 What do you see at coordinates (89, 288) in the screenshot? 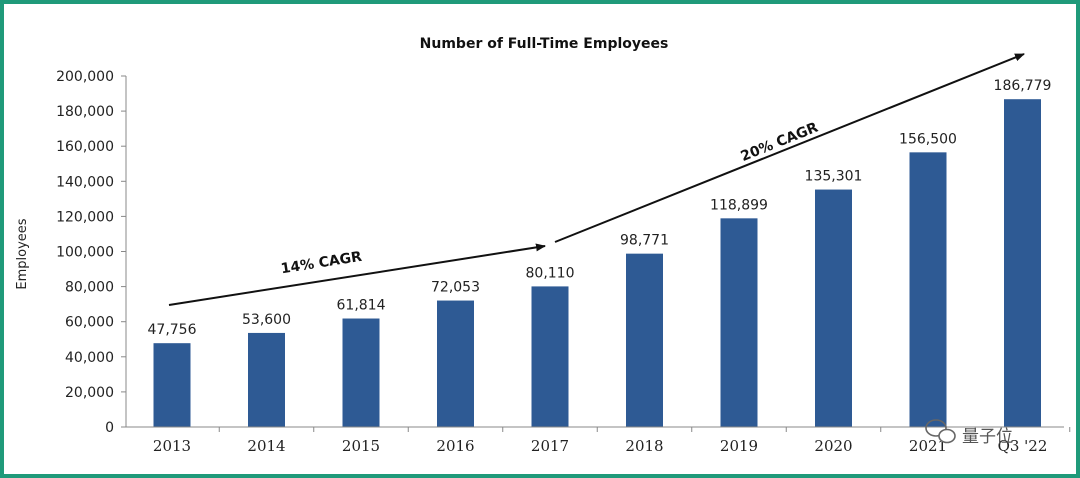
I see `y-tick-label: 80,000` at bounding box center [89, 288].